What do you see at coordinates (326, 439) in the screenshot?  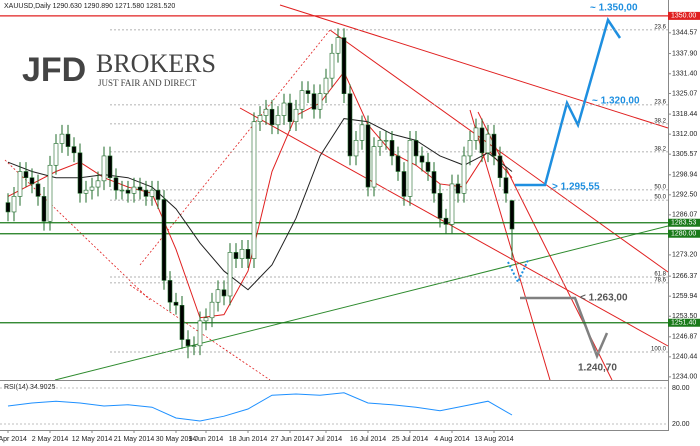 I see `x-tick-label: 7 Jul 2014` at bounding box center [326, 439].